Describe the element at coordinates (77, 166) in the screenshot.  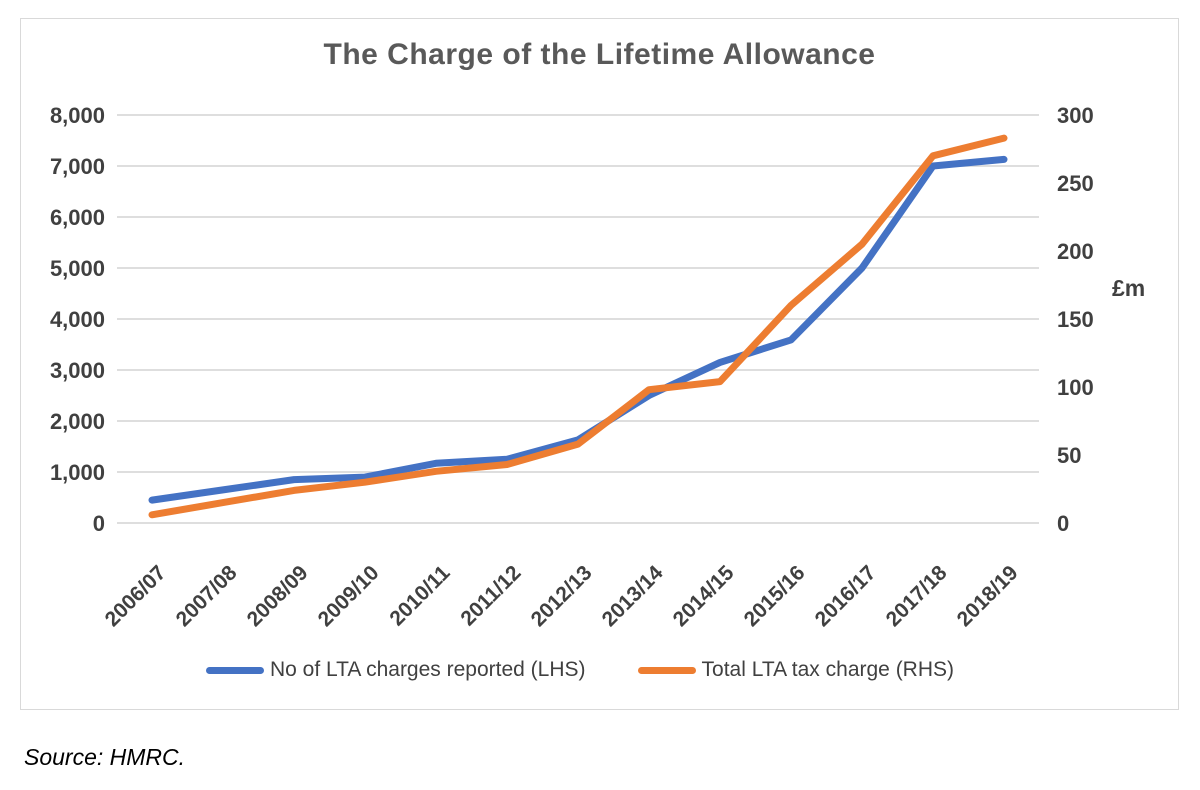
I see `left-axis-tick-label: 7,000` at that location.